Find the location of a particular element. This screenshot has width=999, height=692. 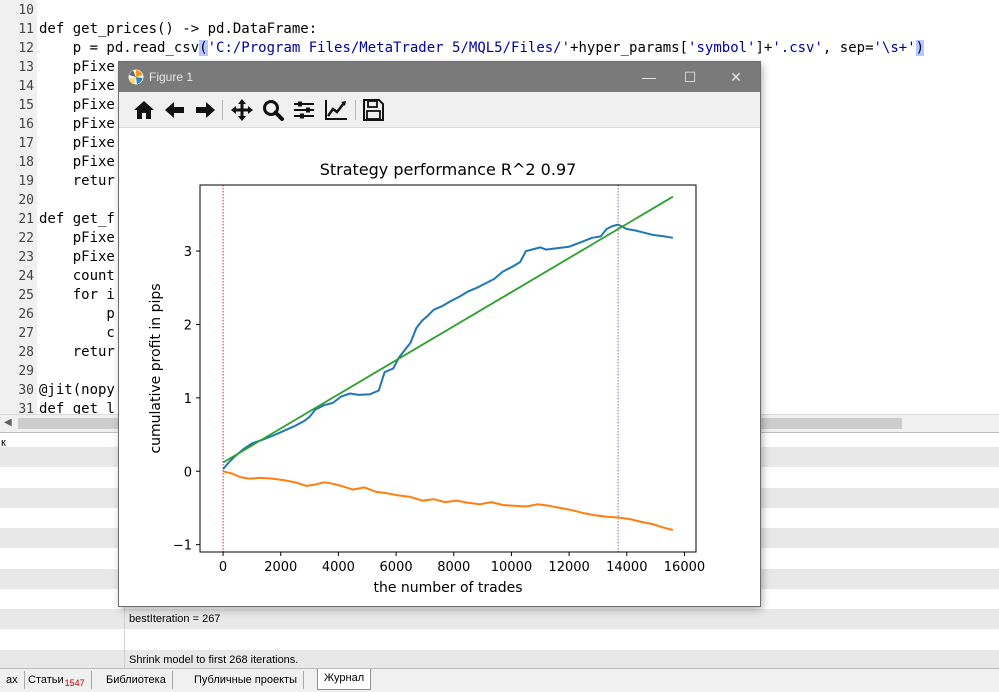

code-line: 11 def get_prices() -> pd.DataFrame: is located at coordinates (499, 29).